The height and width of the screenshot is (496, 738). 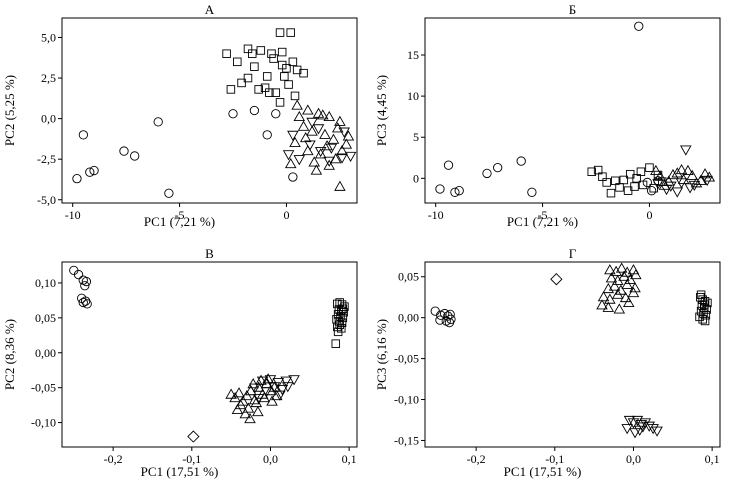 I want to click on y-tick-label: -0,05, so click(x=43, y=388).